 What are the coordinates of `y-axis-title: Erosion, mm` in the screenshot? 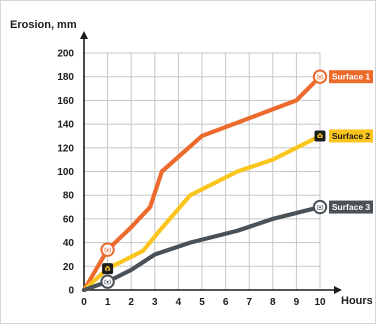 It's located at (43, 25).